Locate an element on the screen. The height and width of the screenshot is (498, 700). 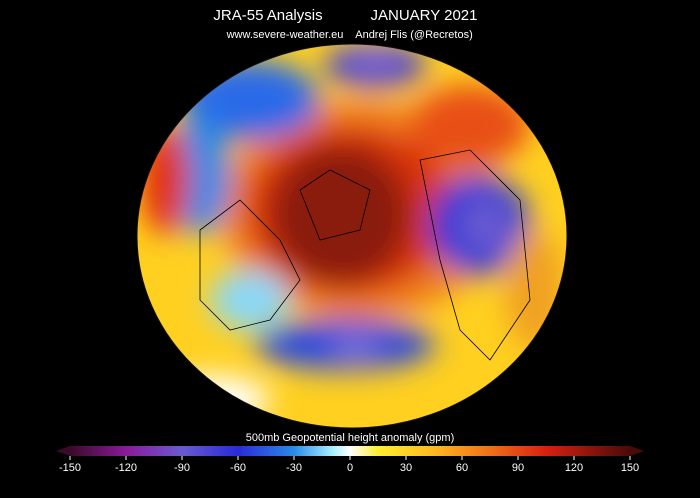
colorbar-label: 500mb Geopotential height anomaly (gpm) is located at coordinates (350, 438).